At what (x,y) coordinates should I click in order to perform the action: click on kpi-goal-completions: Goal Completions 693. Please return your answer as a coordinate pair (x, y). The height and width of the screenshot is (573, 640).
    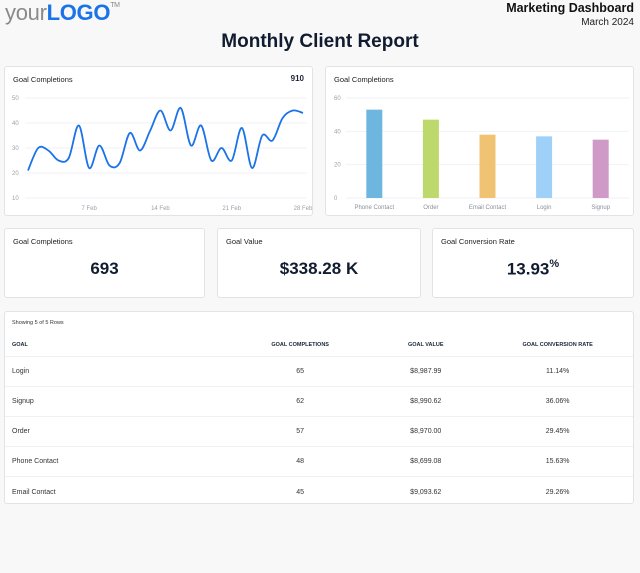
    Looking at the image, I should click on (104, 263).